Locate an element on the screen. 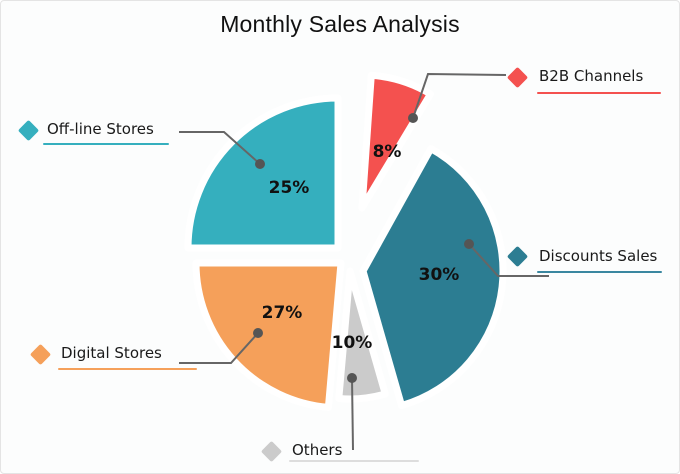 This screenshot has width=680, height=474. legend-item-label: B2B Channels is located at coordinates (591, 76).